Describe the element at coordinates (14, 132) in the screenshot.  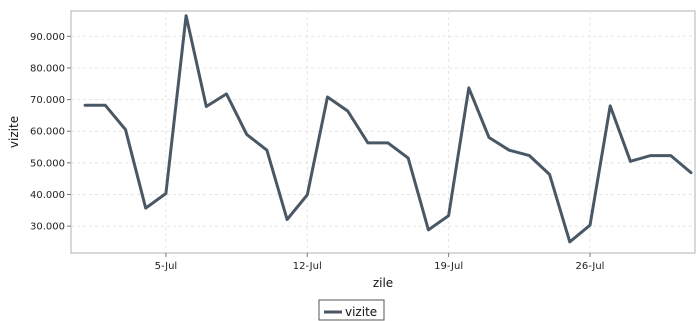
I see `y-axis-title: vizite` at that location.